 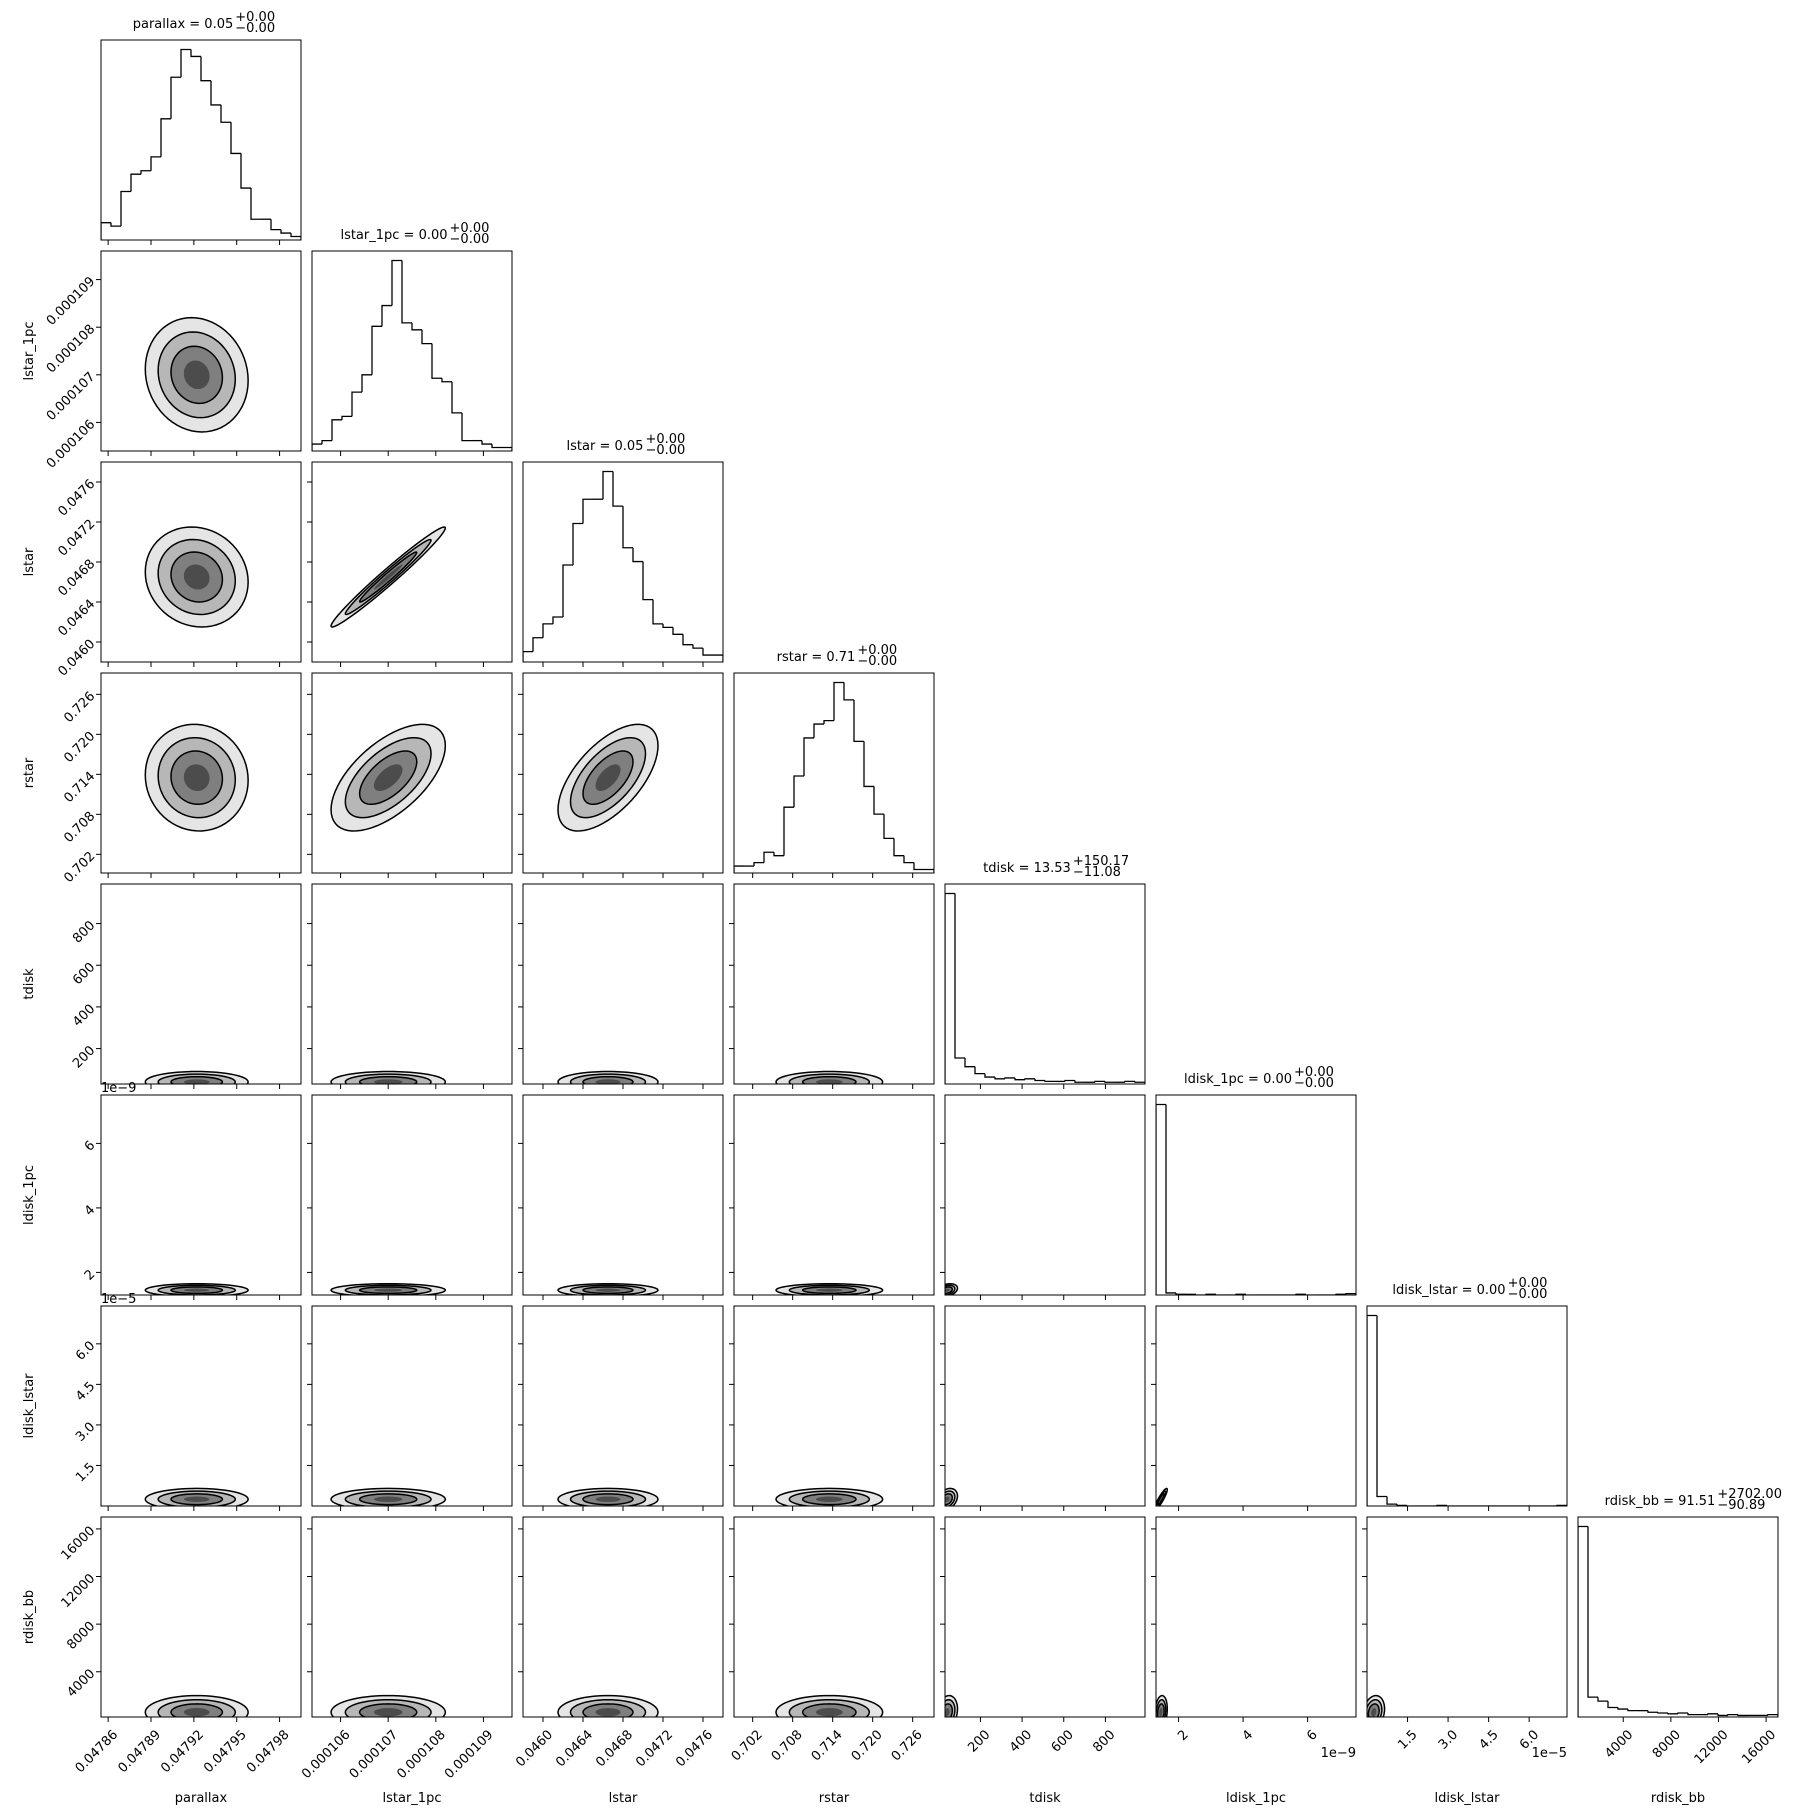 I want to click on x-tick-label: 400, so click(x=1021, y=1741).